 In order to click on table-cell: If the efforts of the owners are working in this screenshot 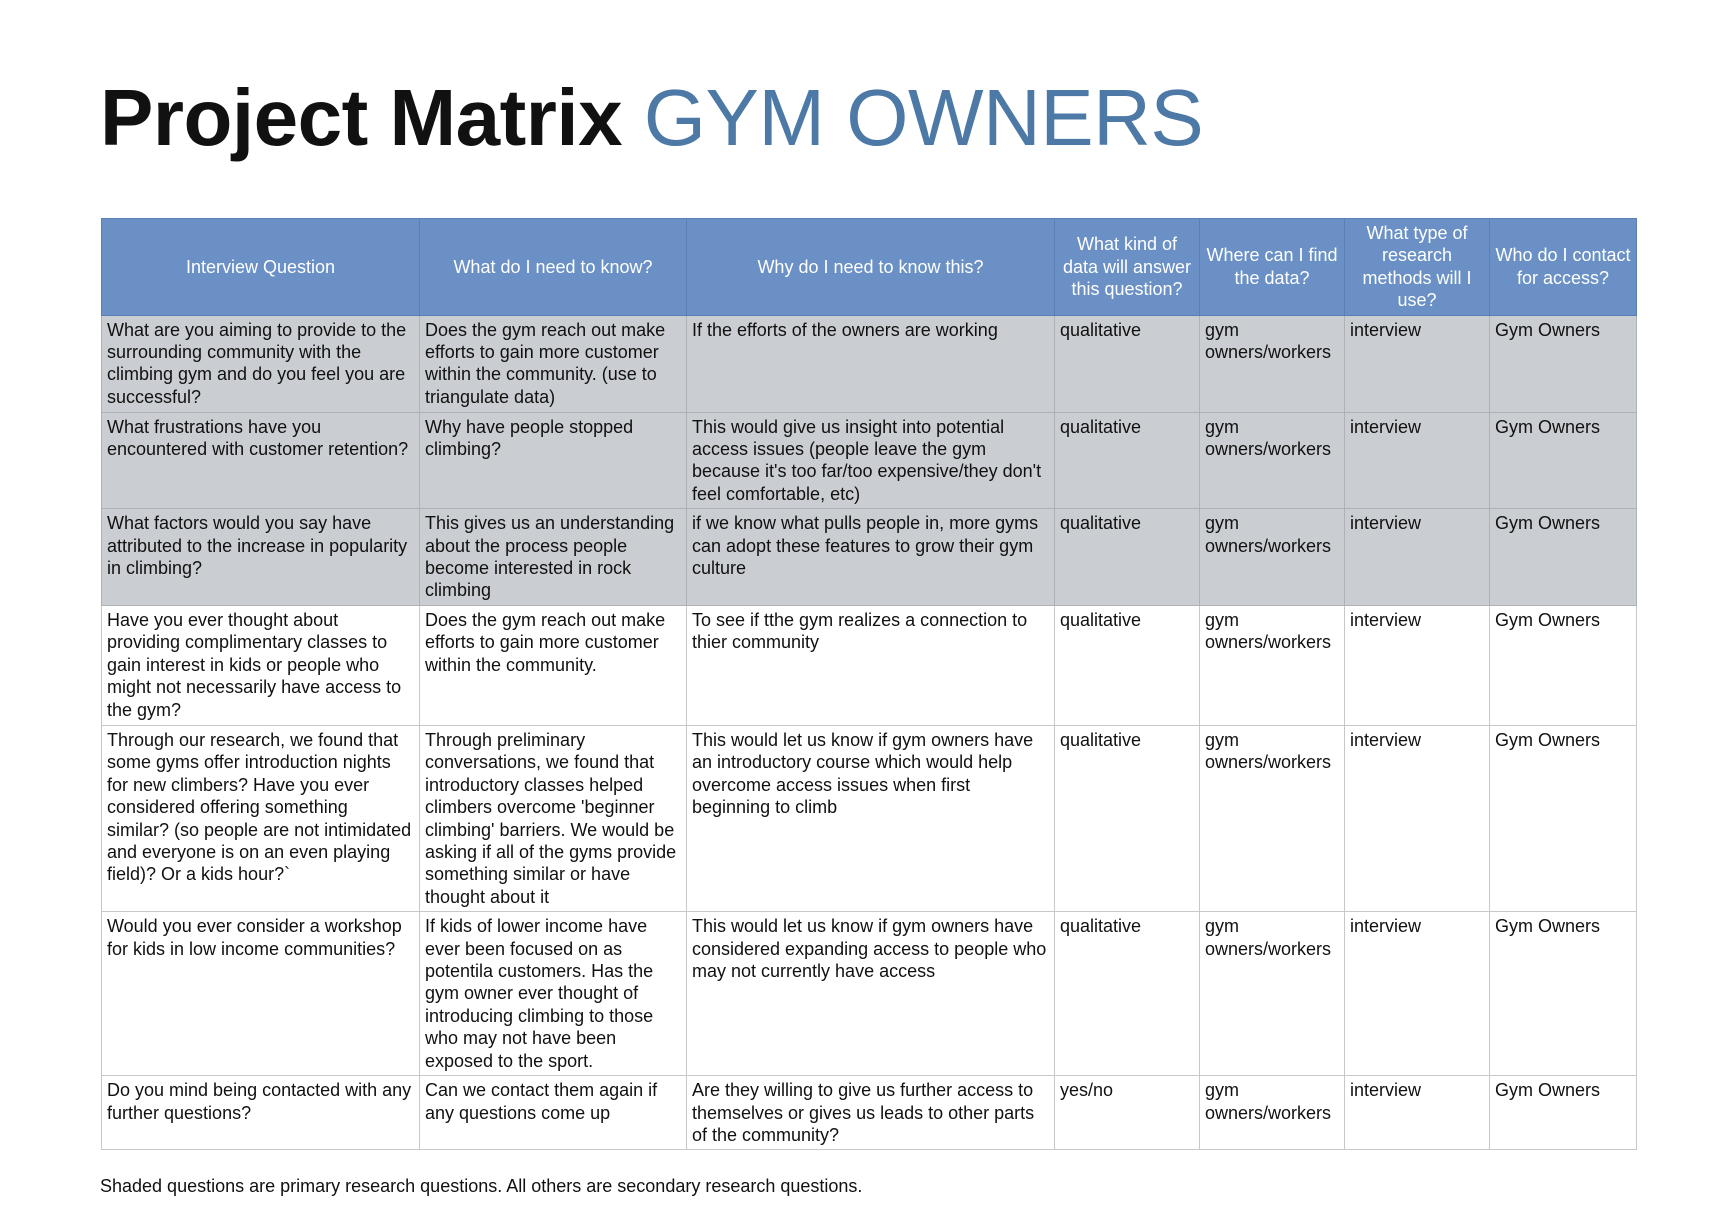, I will do `click(870, 363)`.